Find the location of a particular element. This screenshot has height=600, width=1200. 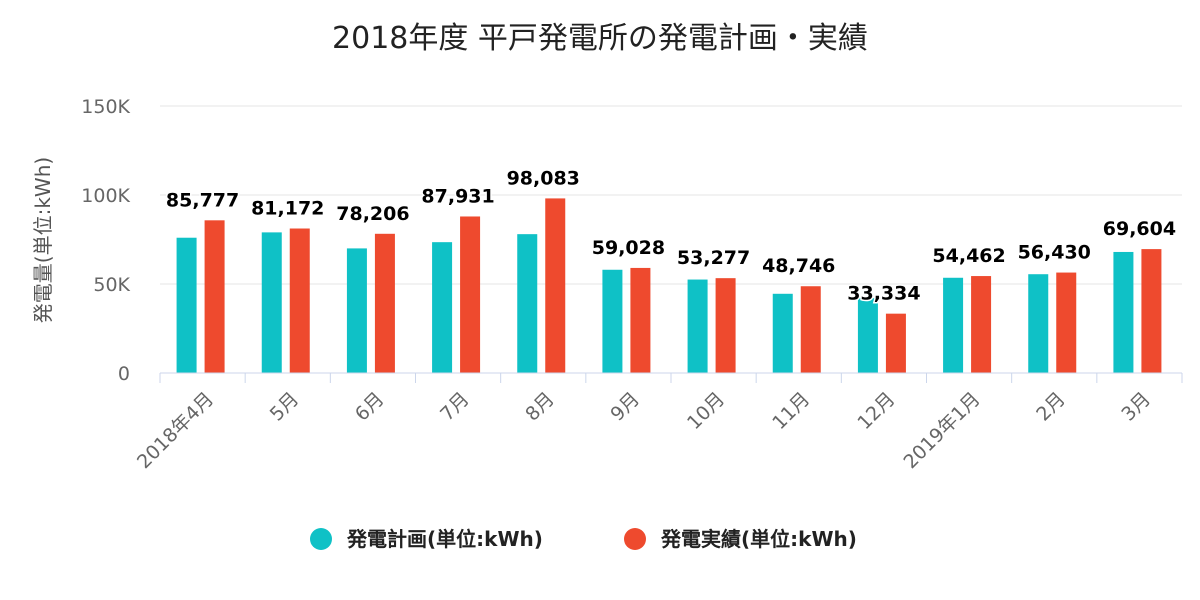

y-tick-label: 100K is located at coordinates (105, 196).